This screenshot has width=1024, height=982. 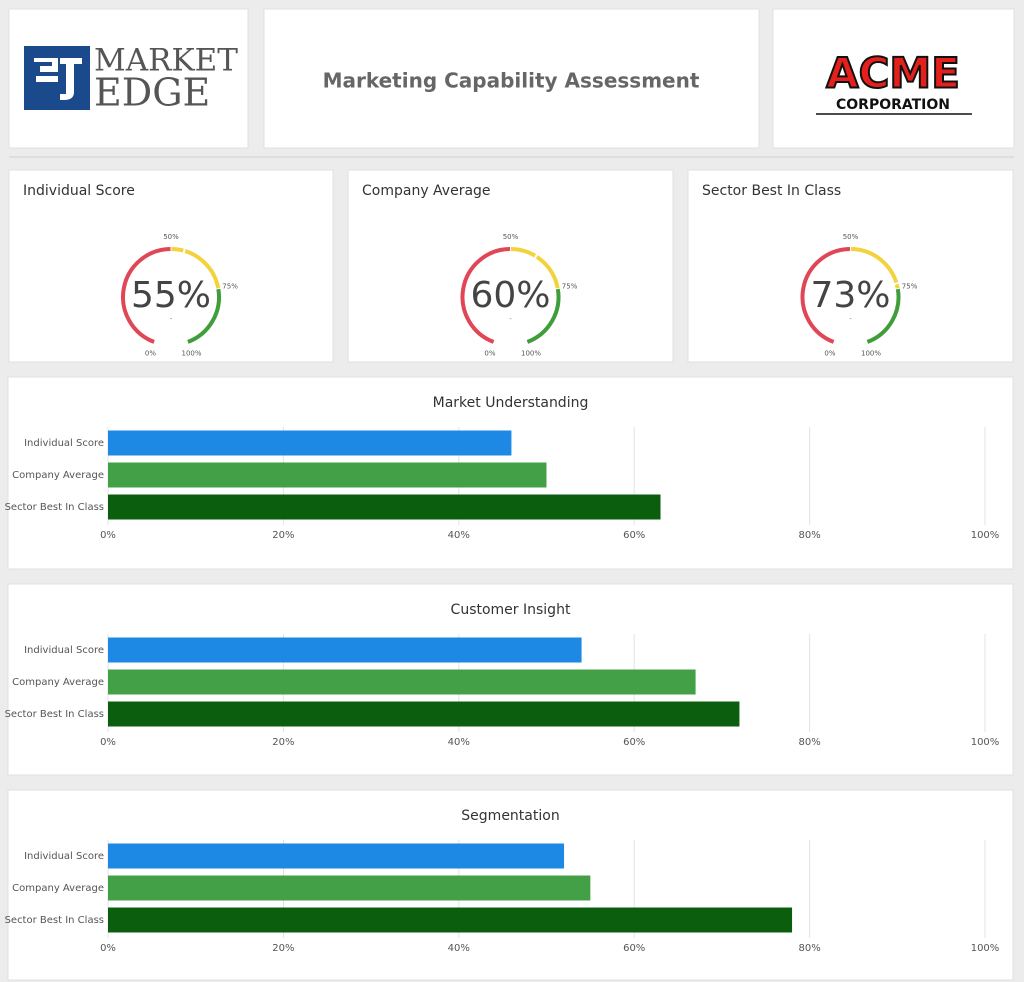 What do you see at coordinates (166, 61) in the screenshot?
I see `logo-text: MARKET` at bounding box center [166, 61].